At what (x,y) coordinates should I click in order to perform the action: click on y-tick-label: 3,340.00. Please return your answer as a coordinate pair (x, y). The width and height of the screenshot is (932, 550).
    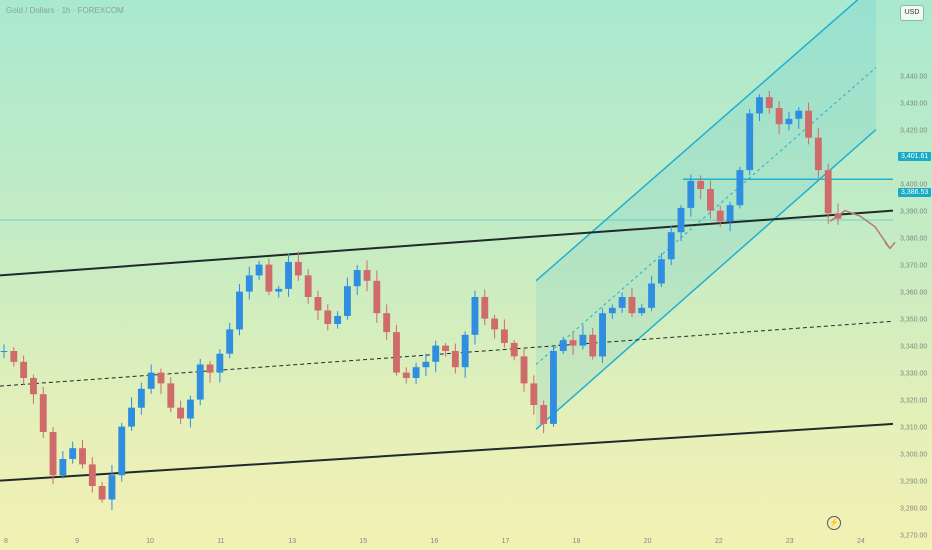
    Looking at the image, I should click on (913, 347).